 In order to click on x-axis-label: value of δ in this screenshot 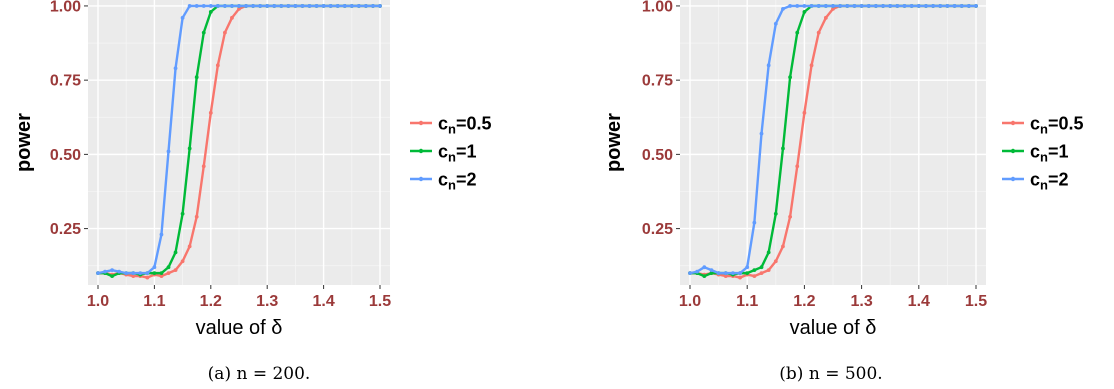, I will do `click(239, 328)`.